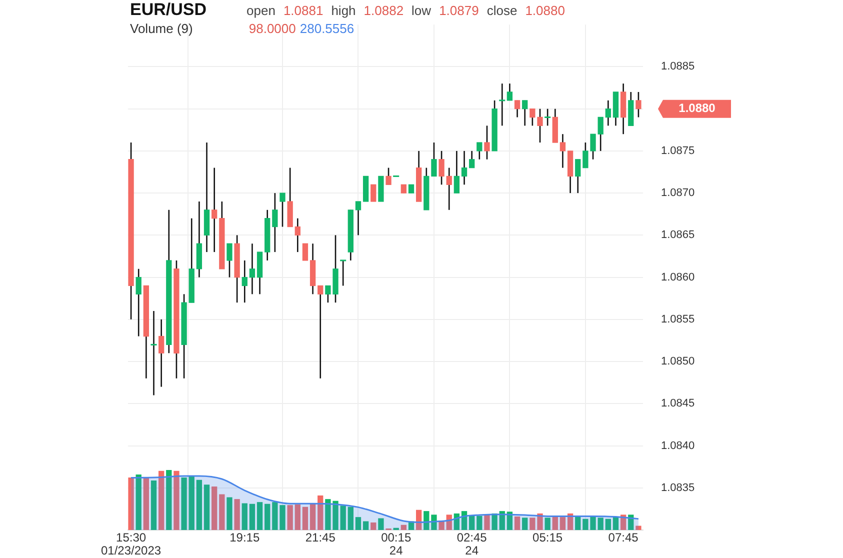 This screenshot has width=843, height=558. I want to click on x-tick-label: 00:15 24, so click(396, 544).